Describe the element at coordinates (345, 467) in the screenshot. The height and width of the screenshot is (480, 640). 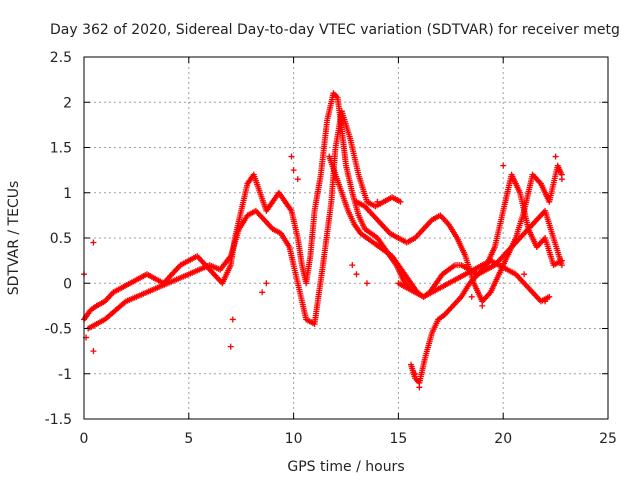
I see `x-axis-label: GPS time / hours` at that location.